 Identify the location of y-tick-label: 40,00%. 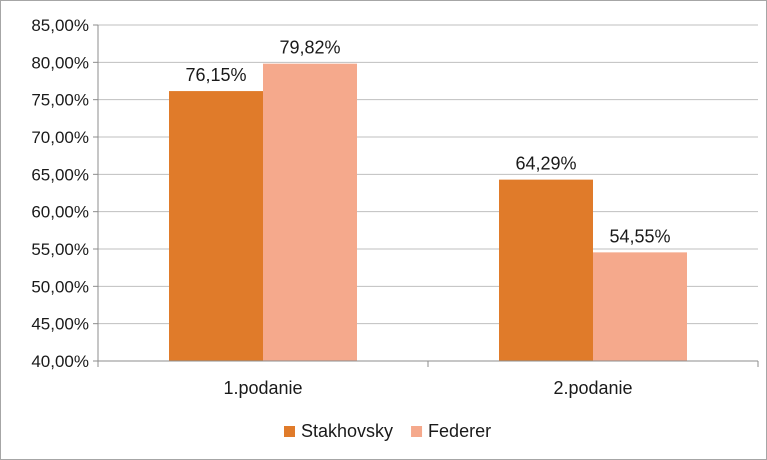
(60, 361).